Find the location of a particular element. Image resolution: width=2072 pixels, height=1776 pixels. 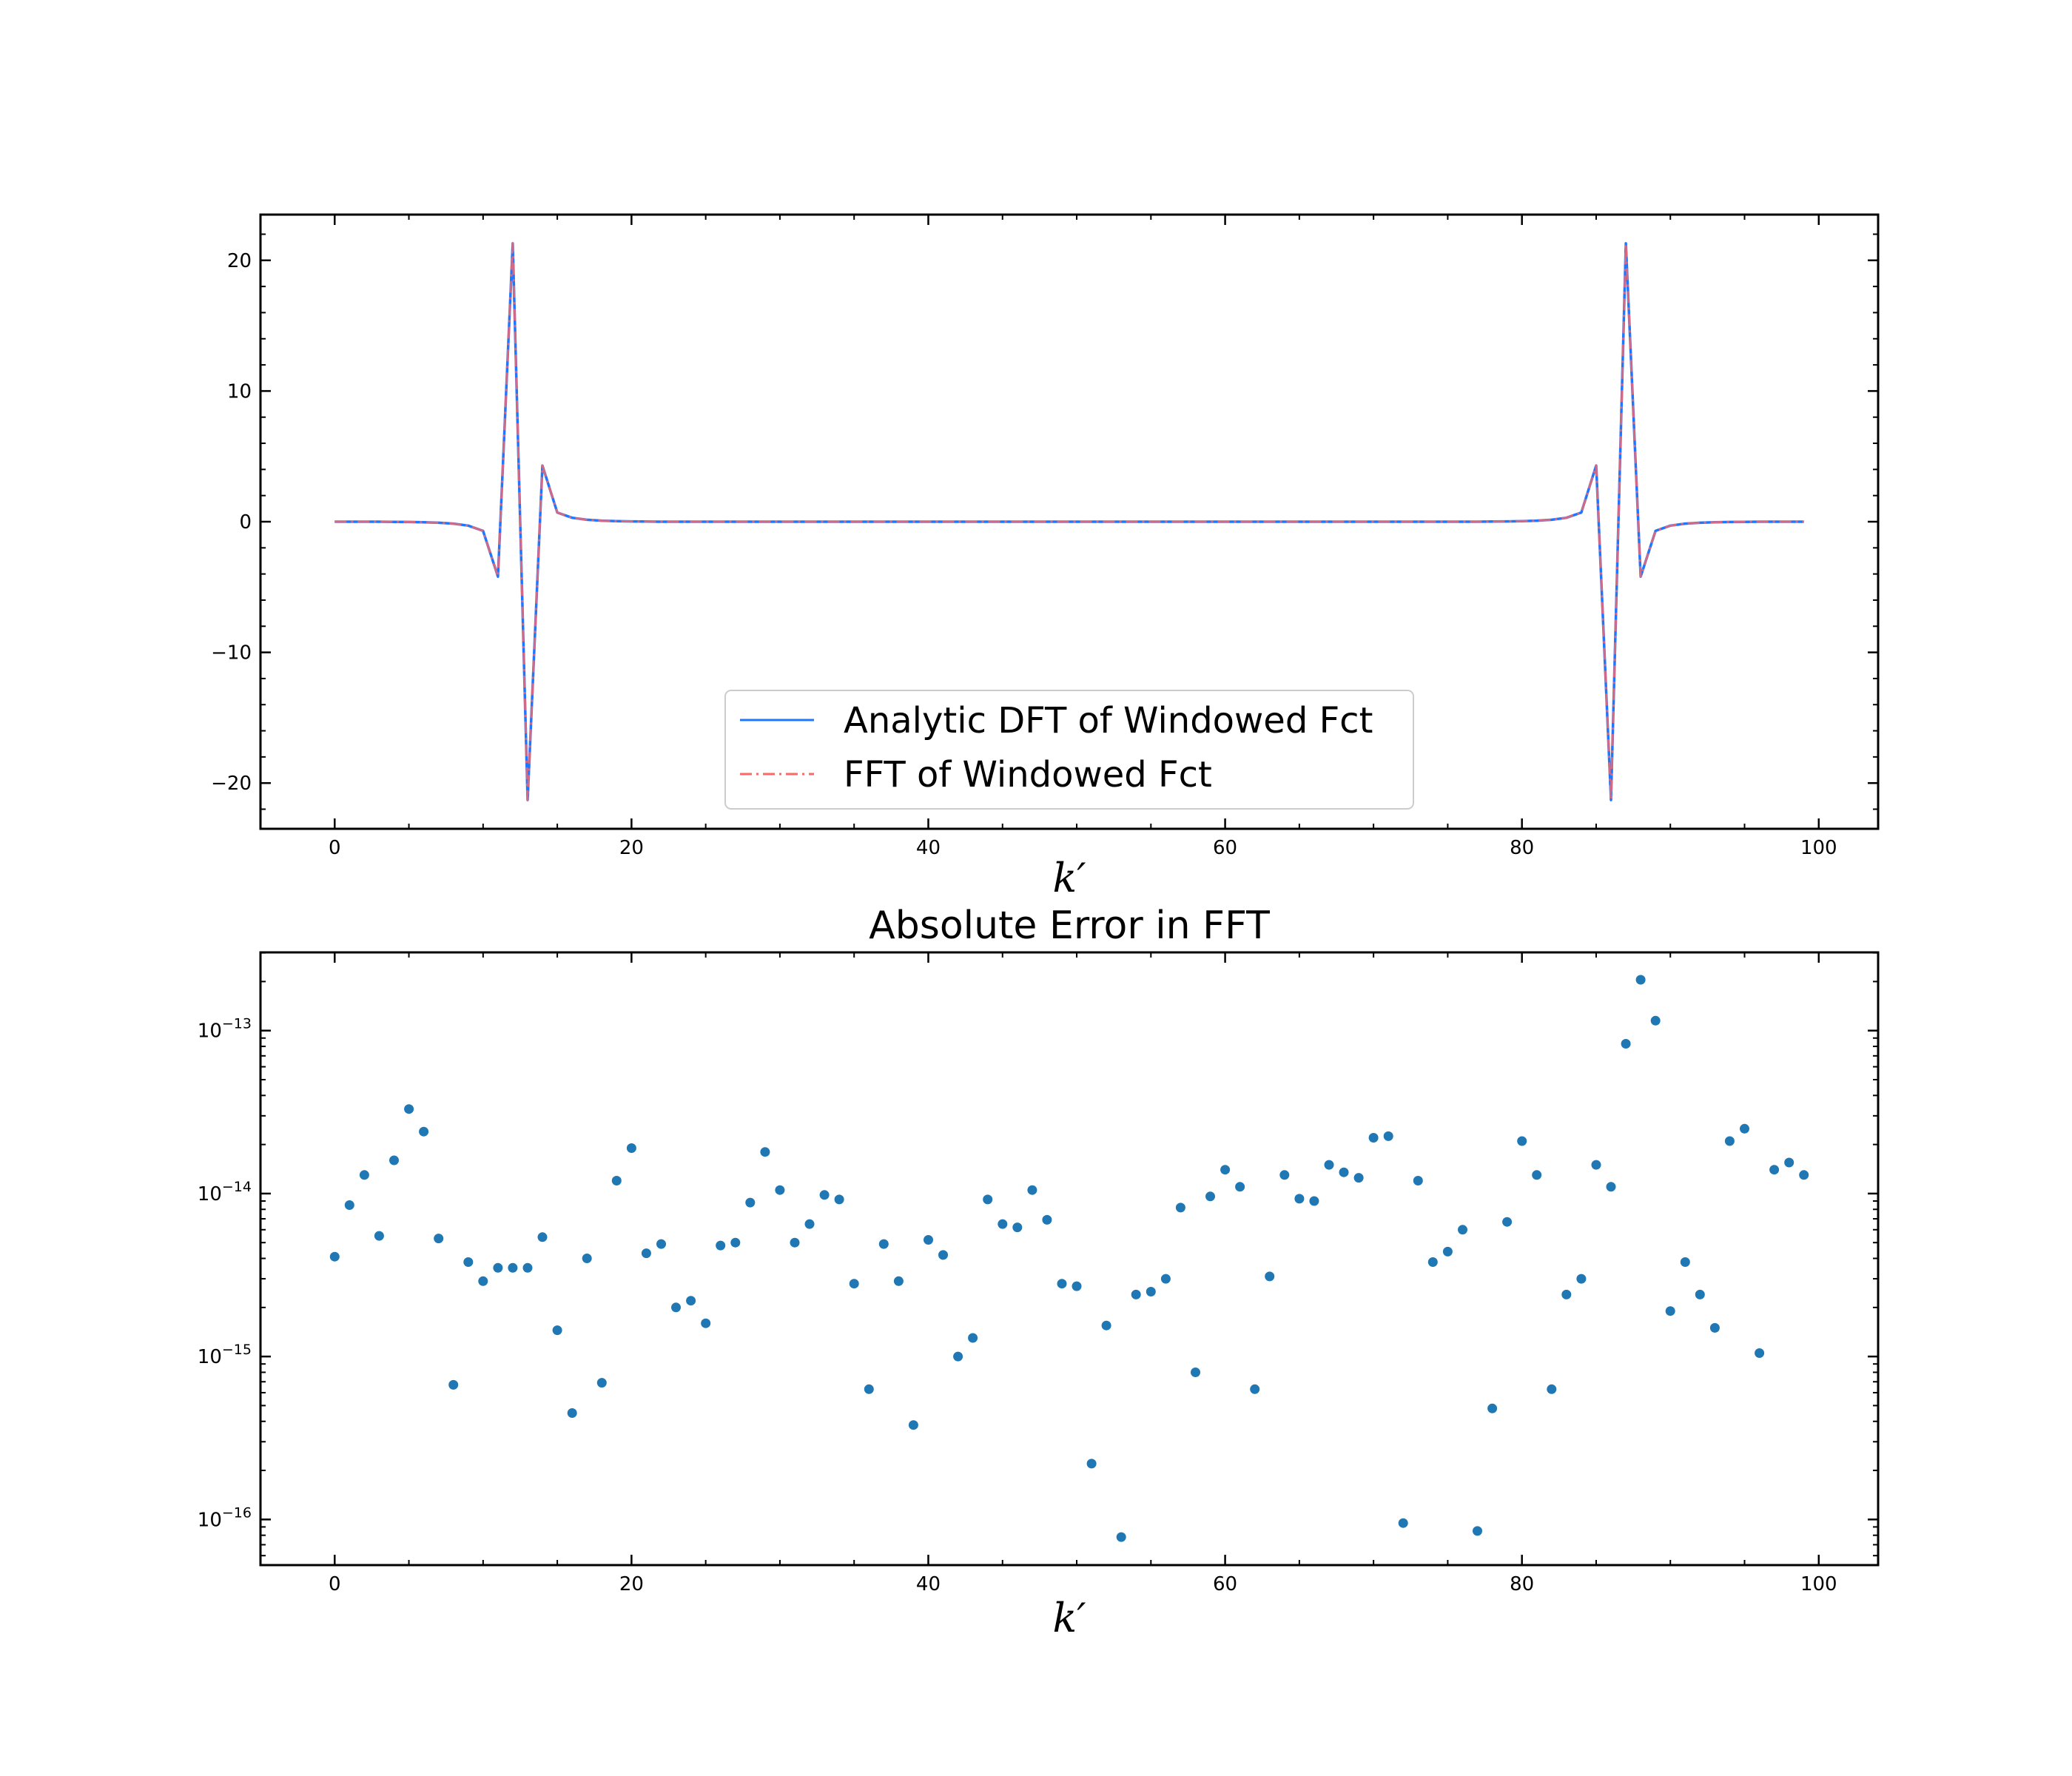

legend-label-analytic: Analytic DFT of Windowed Fct is located at coordinates (1108, 720).